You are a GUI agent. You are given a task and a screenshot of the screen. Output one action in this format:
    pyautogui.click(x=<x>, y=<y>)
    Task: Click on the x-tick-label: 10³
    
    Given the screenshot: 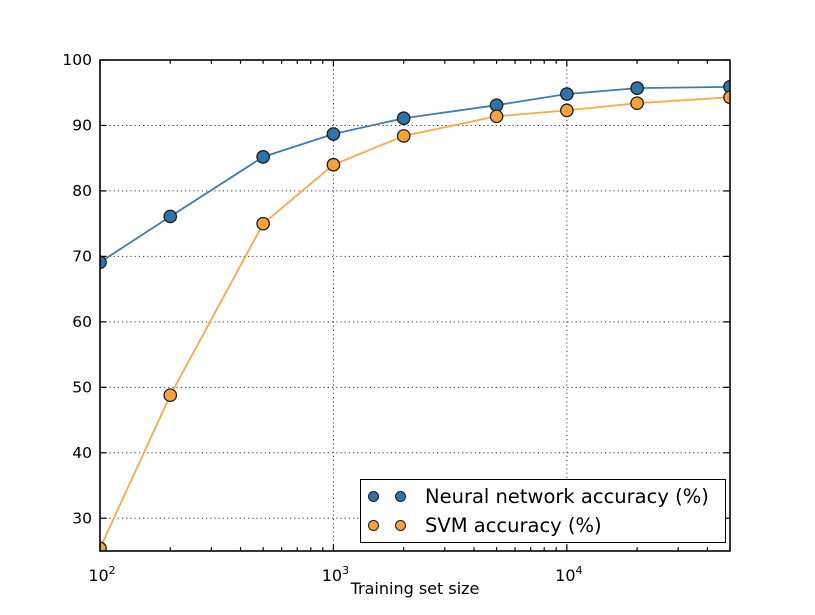 What is the action you would take?
    pyautogui.click(x=335, y=574)
    